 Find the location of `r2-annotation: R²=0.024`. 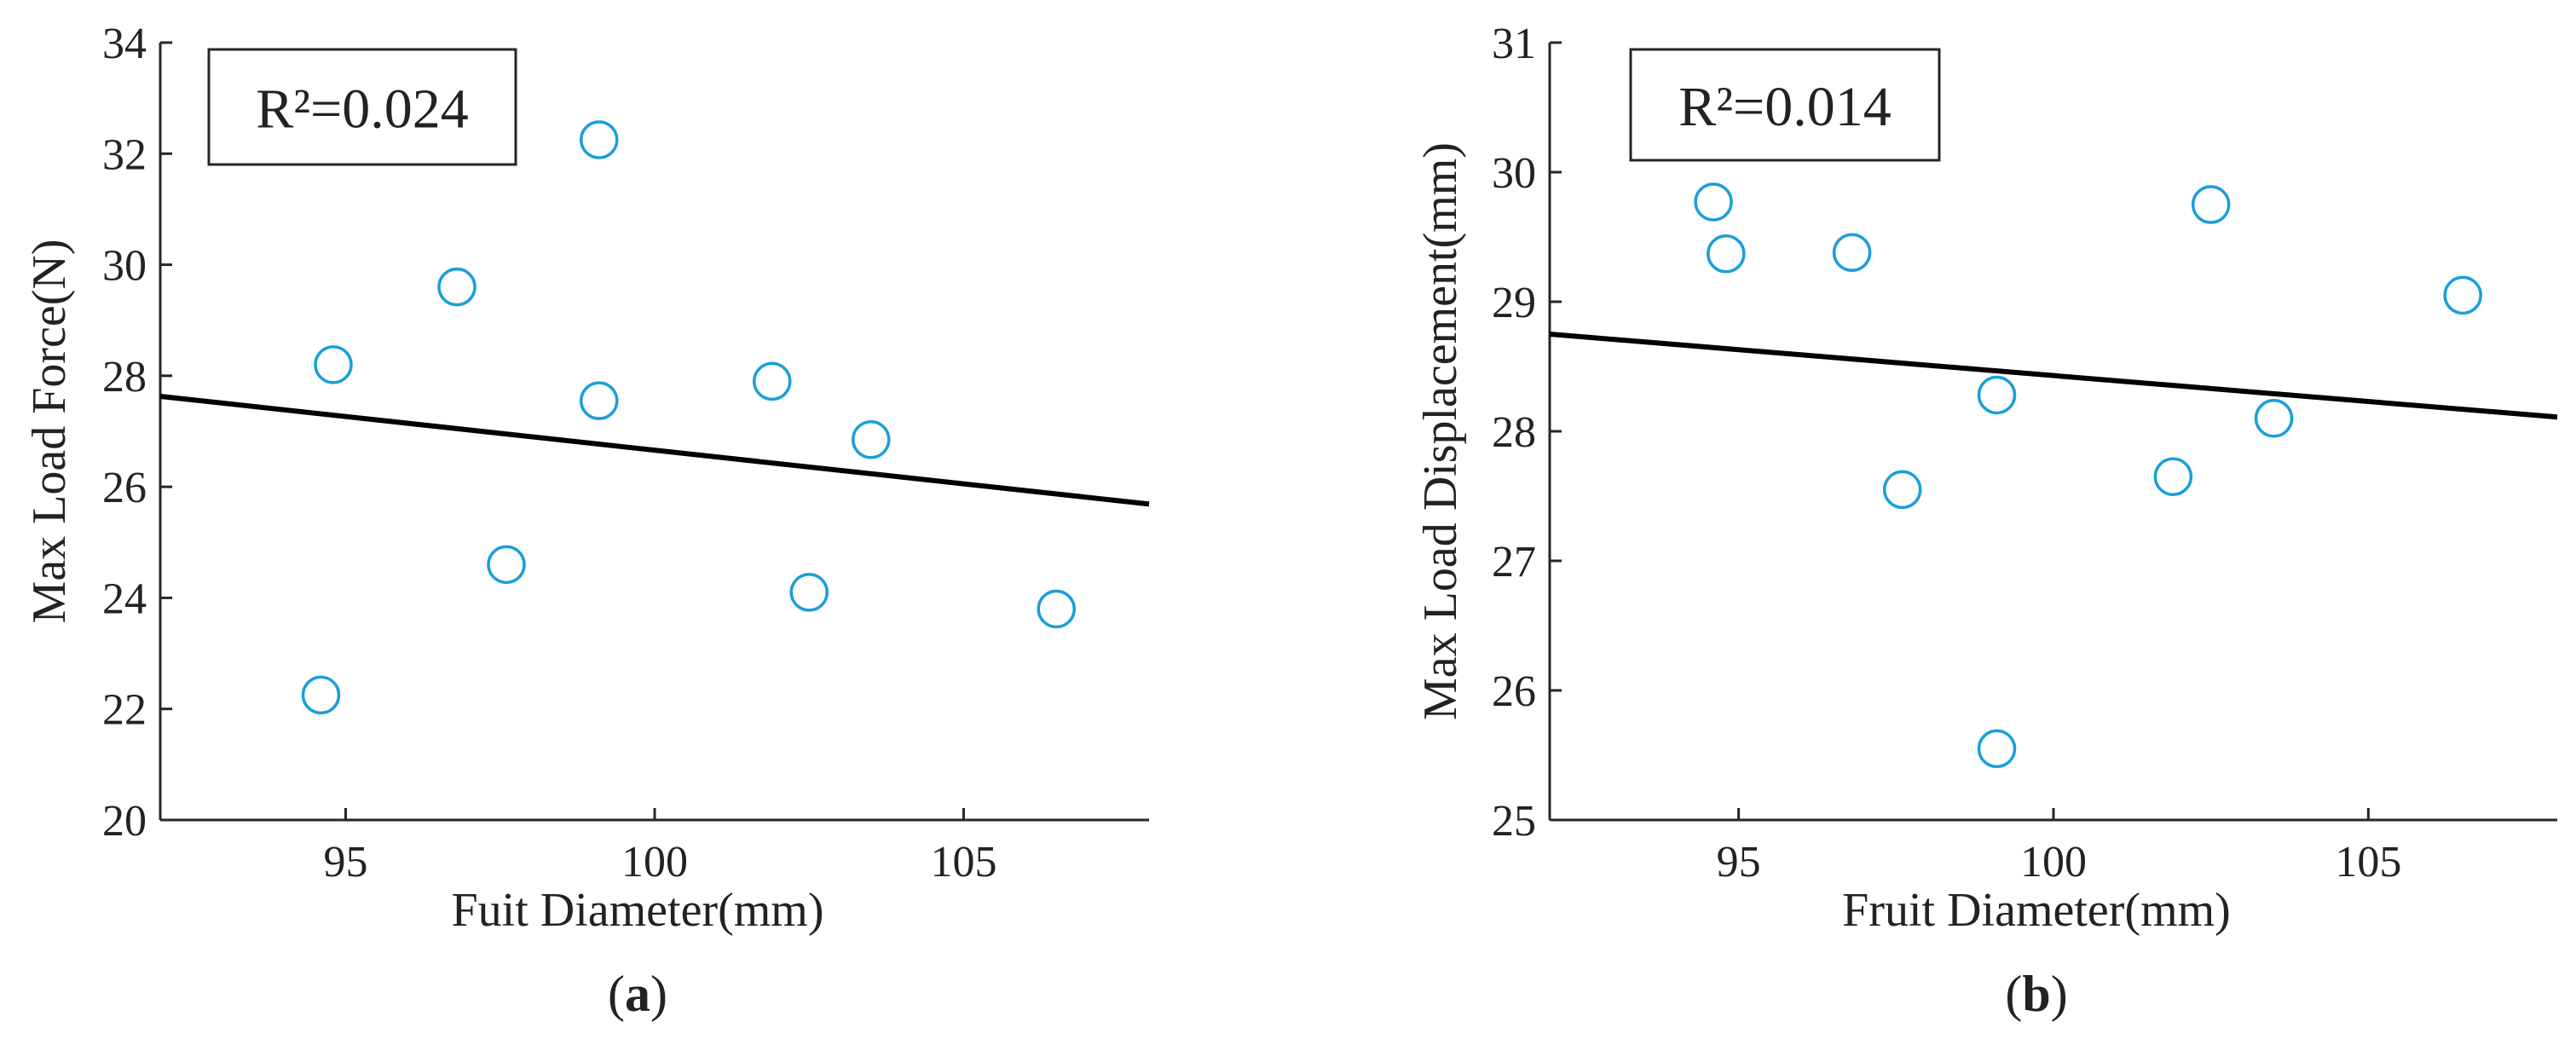

r2-annotation: R²=0.024 is located at coordinates (362, 109).